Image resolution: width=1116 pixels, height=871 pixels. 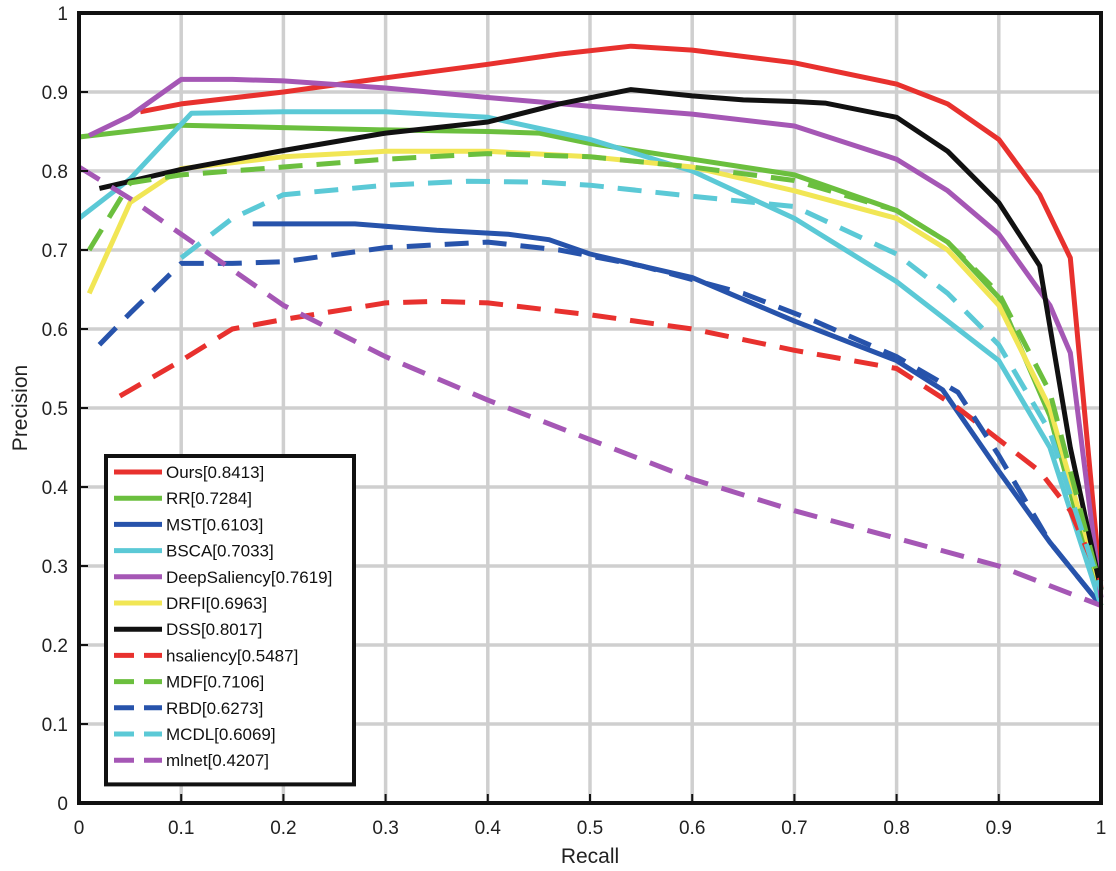 What do you see at coordinates (55, 330) in the screenshot?
I see `y-tick-label-6: 0.6` at bounding box center [55, 330].